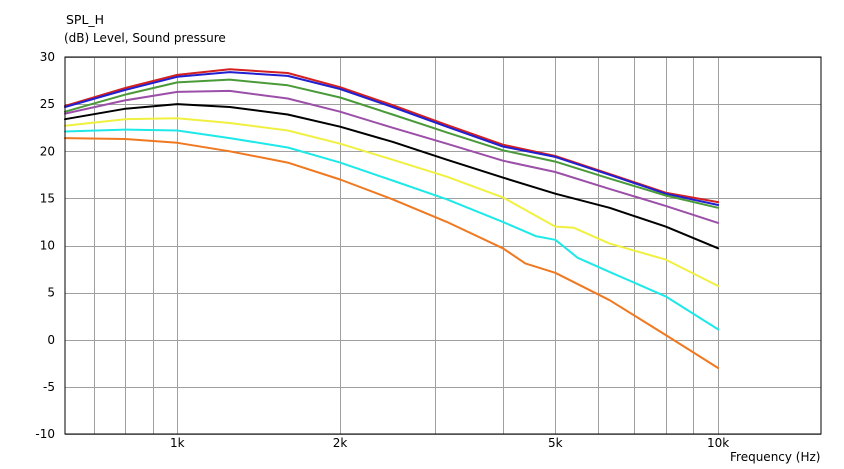 Image resolution: width=844 pixels, height=469 pixels. I want to click on y-tick-label: 15, so click(47, 198).